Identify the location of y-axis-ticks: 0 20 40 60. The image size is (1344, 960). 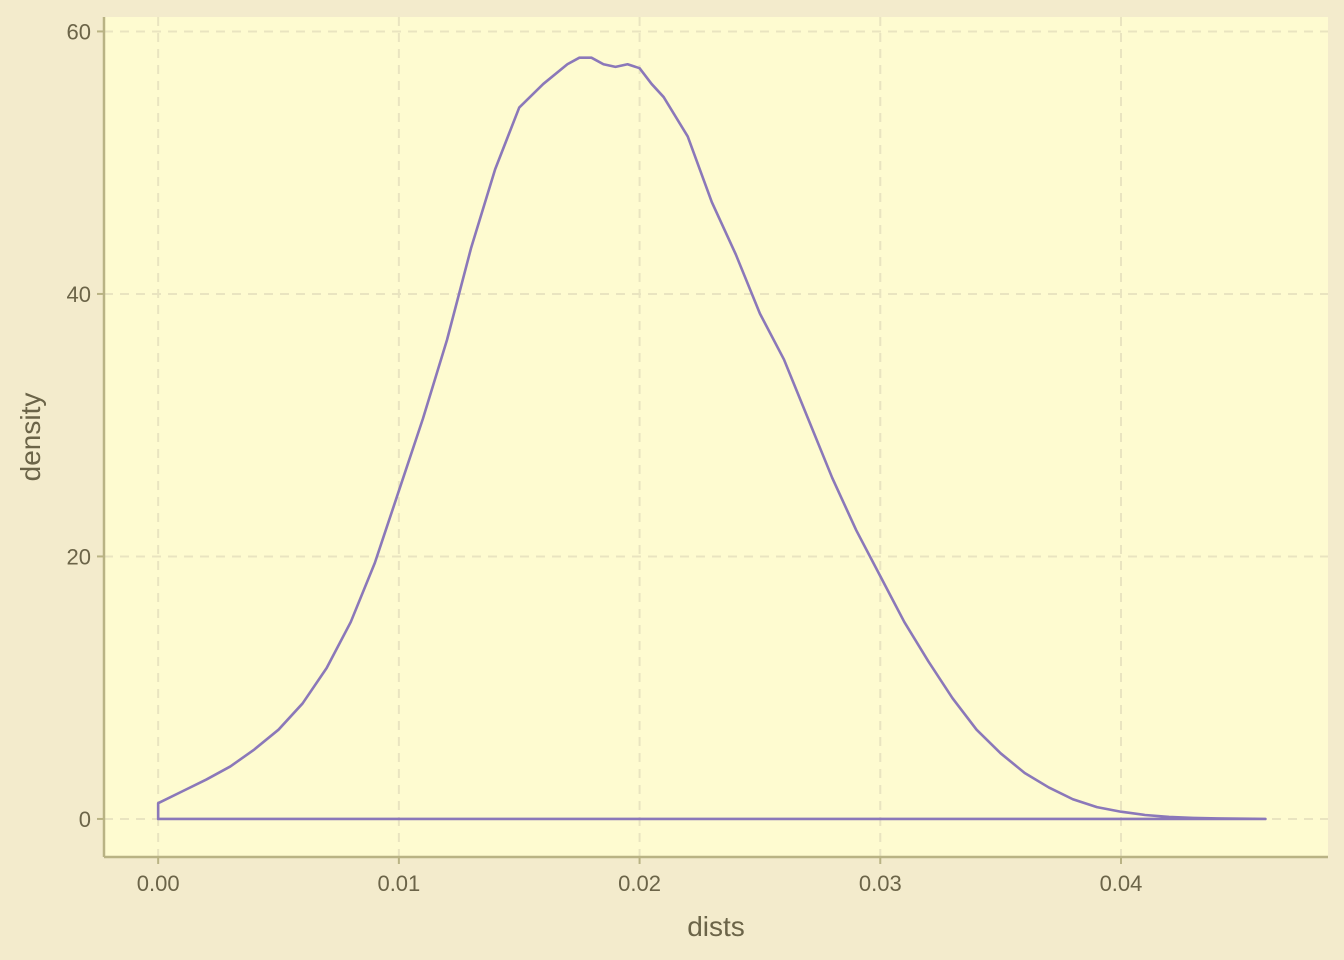
(85, 425).